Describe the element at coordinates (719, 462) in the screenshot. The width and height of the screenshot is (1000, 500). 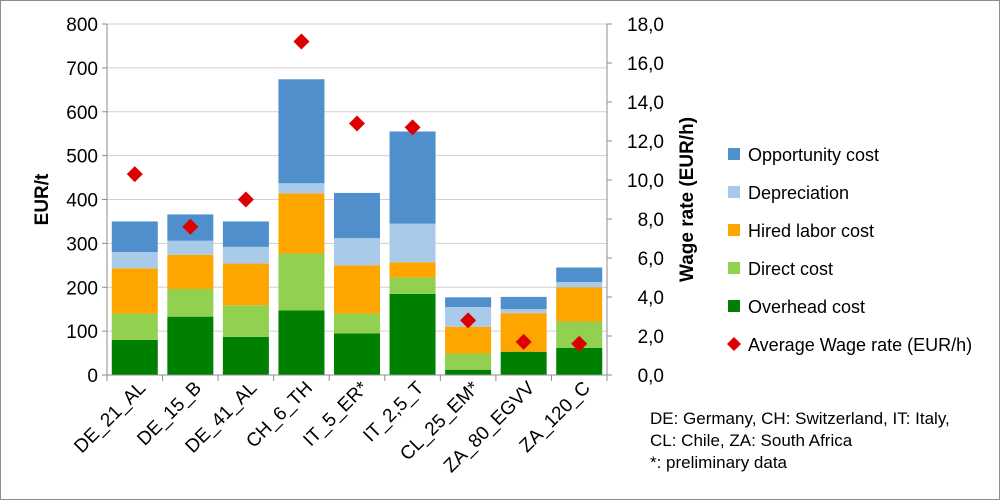
I see `footnote-line: *: preliminary data` at that location.